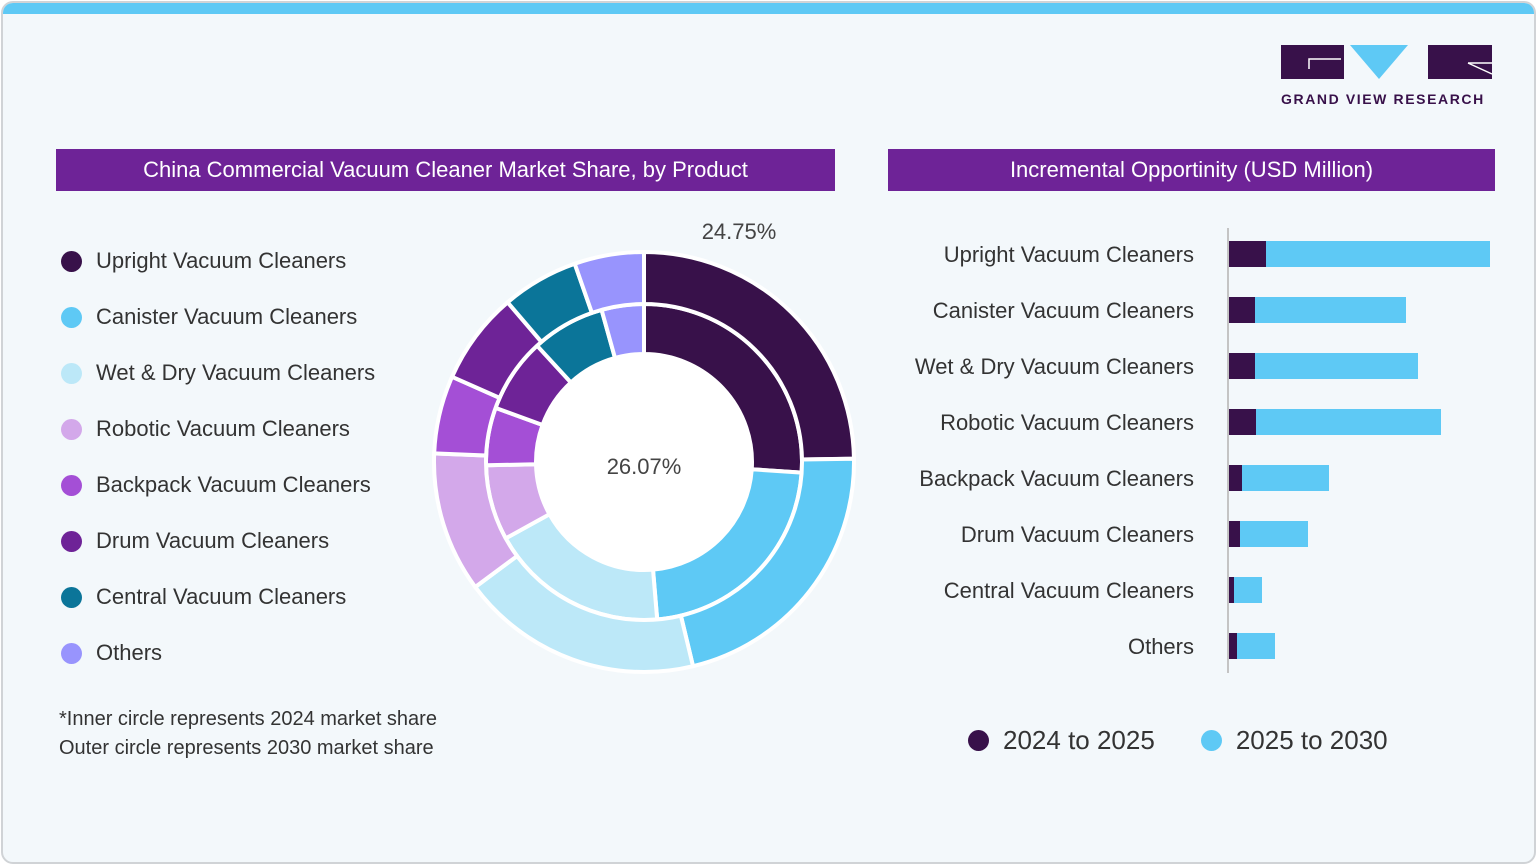 This screenshot has width=1536, height=864. Describe the element at coordinates (218, 653) in the screenshot. I see `legend-item-others: Others` at that location.